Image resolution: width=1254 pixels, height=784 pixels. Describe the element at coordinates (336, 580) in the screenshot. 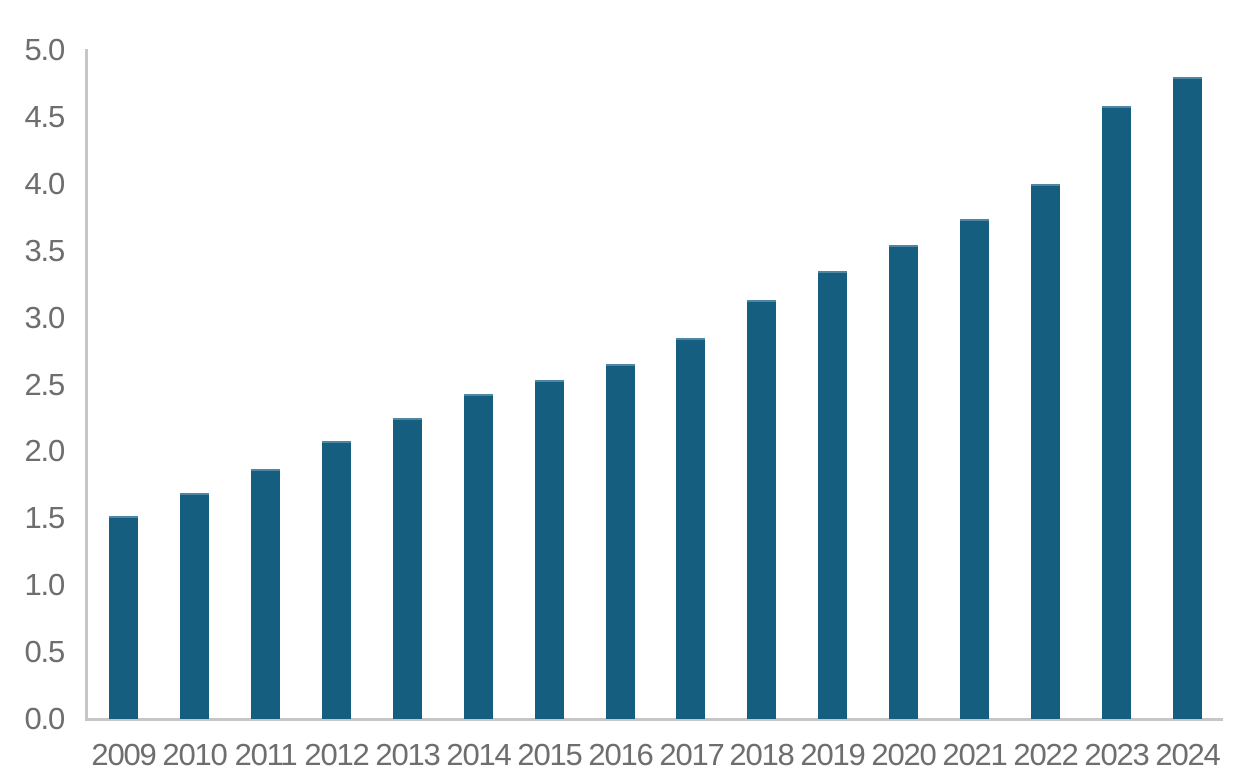

I see `bar-2012` at that location.